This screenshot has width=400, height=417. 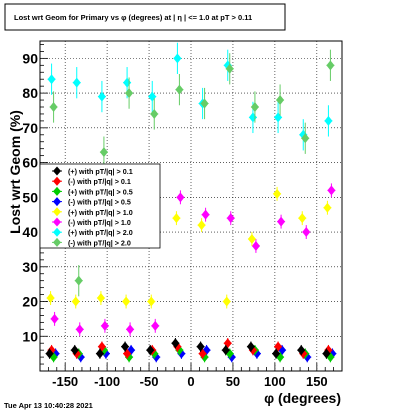 What do you see at coordinates (99, 222) in the screenshot?
I see `legend-label: (-) with pT/|q| > 1.0` at bounding box center [99, 222].